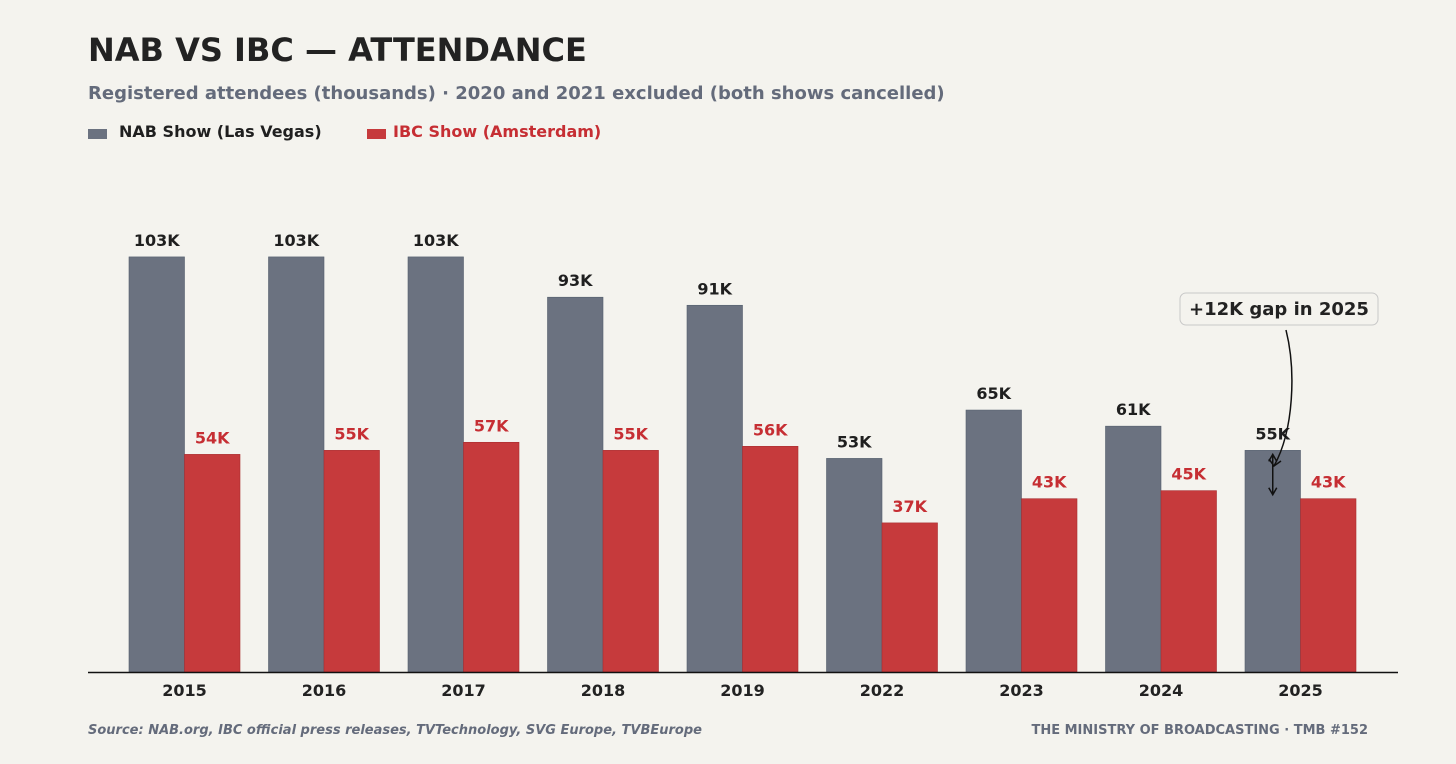 This screenshot has height=764, width=1456. I want to click on bar-ibc-2016, so click(351, 561).